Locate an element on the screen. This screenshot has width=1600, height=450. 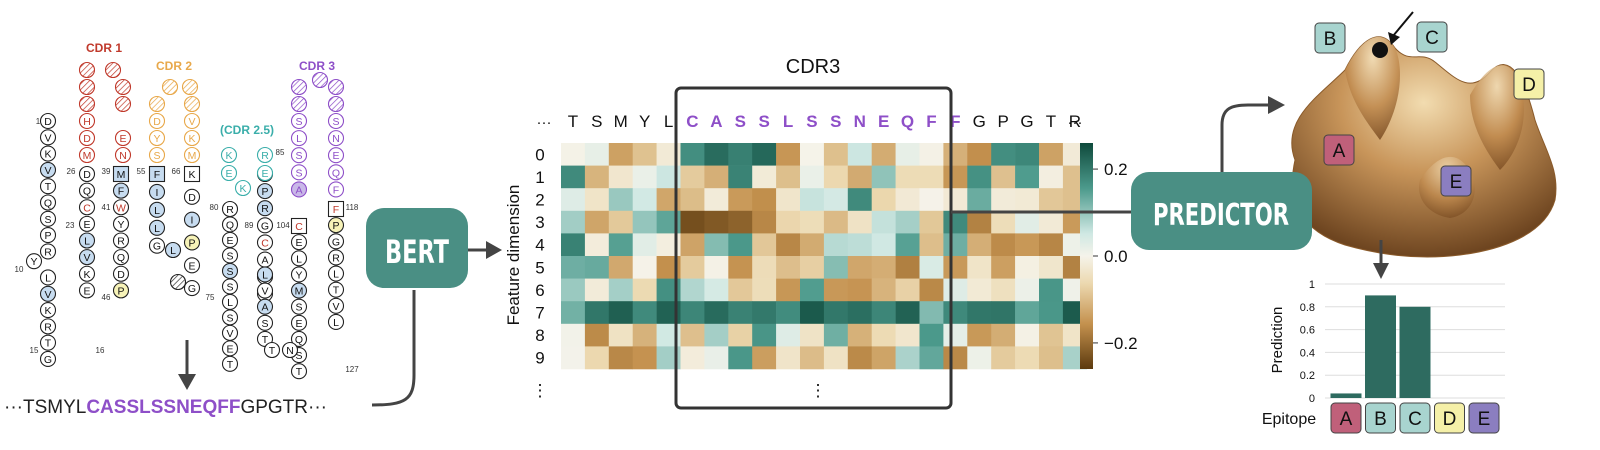
cdr2-residue-2-shape is located at coordinates (157, 155).